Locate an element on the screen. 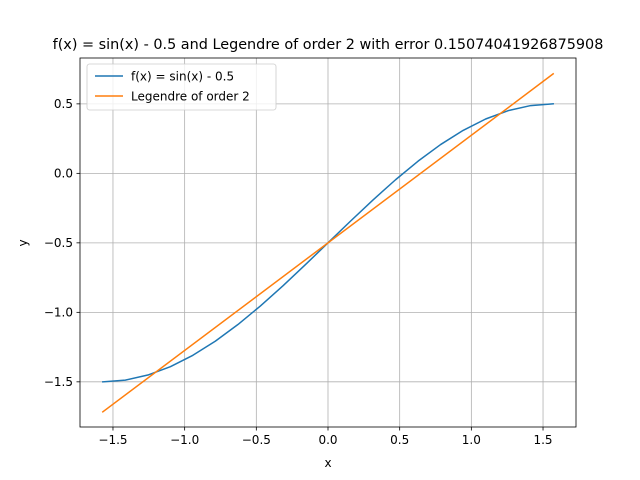 This screenshot has width=640, height=480. x-tick-label: 0.5 is located at coordinates (399, 440).